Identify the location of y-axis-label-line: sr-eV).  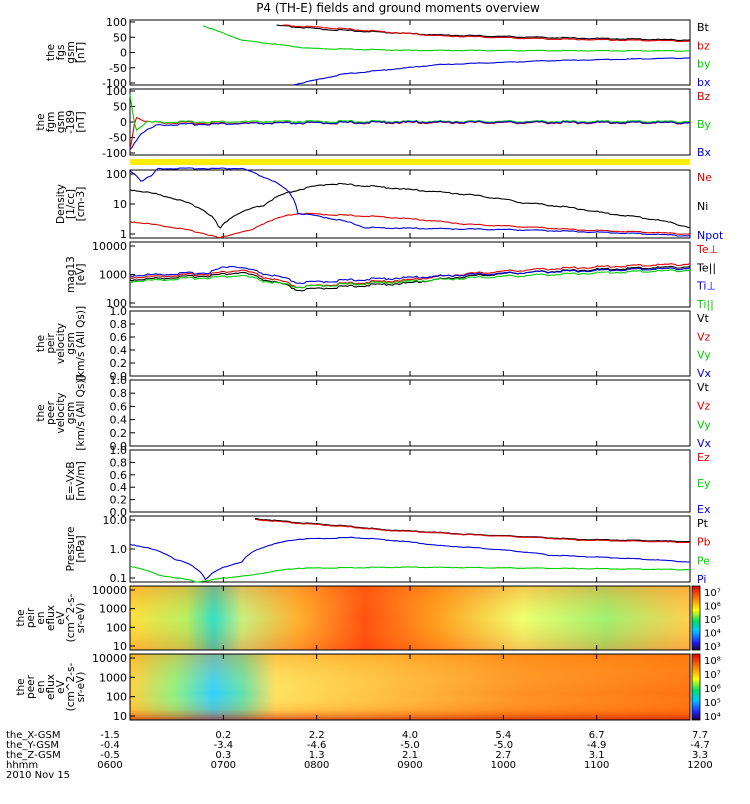
(81, 618).